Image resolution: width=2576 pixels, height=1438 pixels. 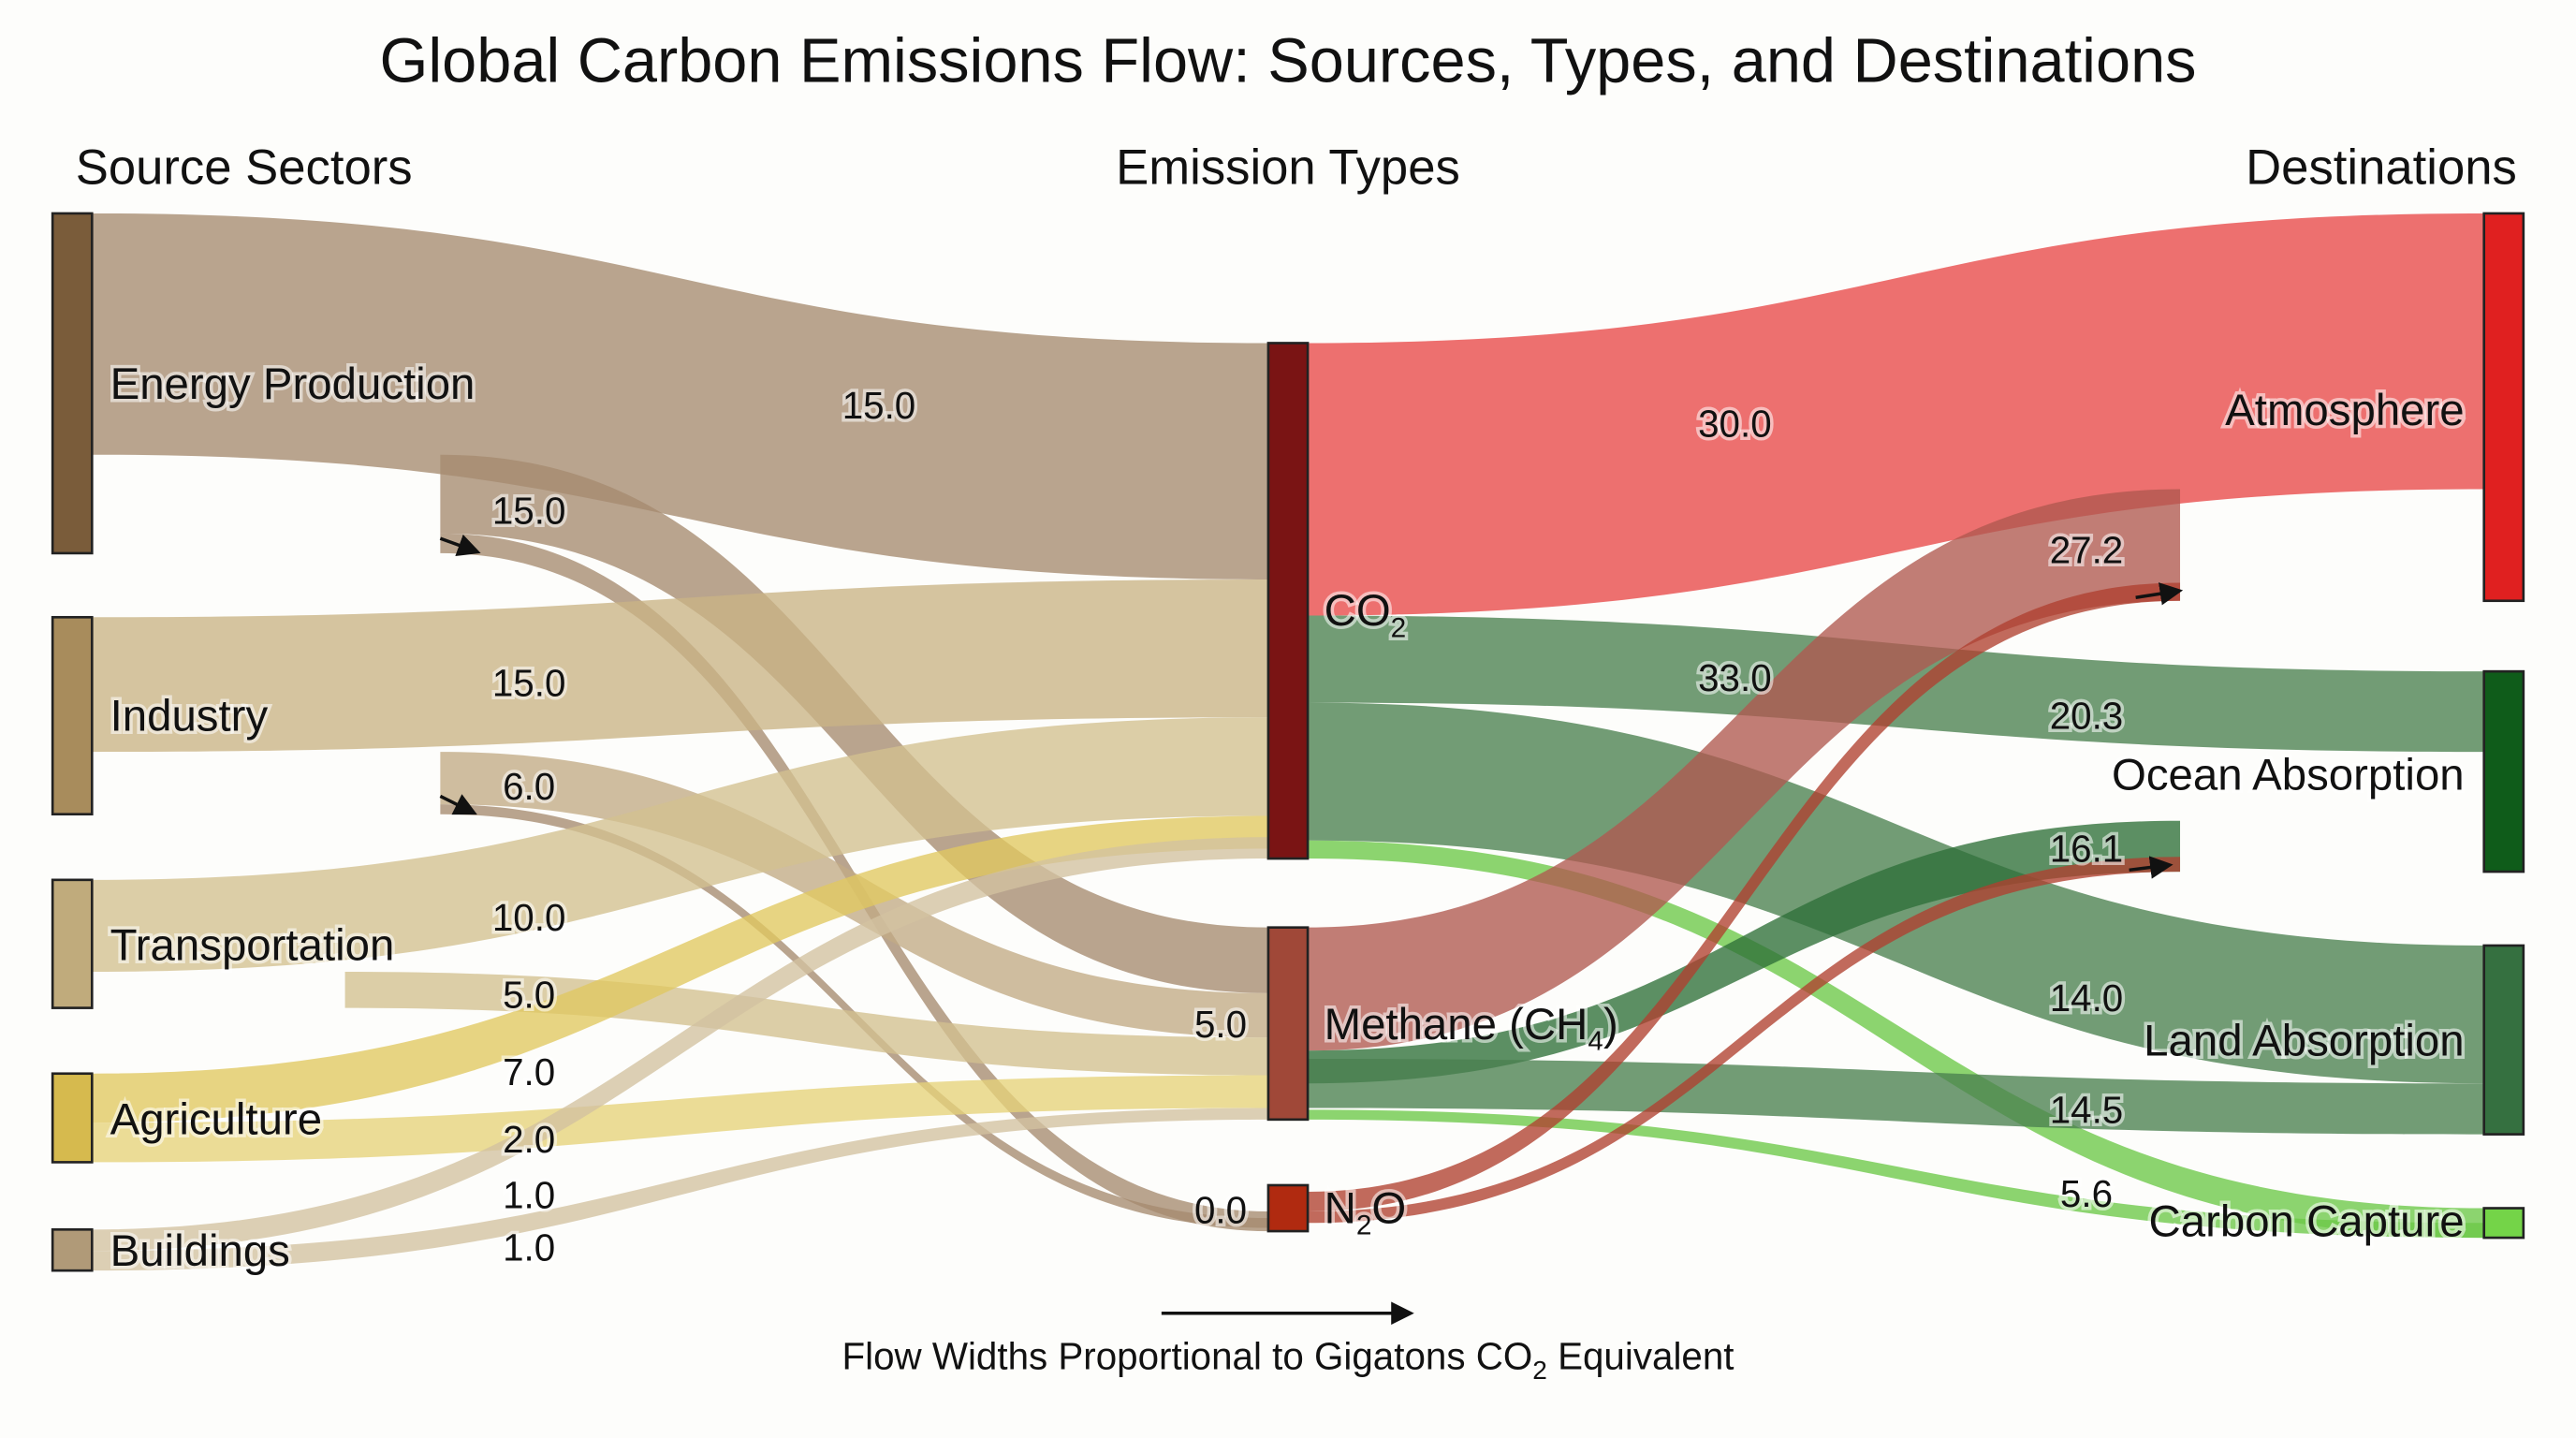 I want to click on flow-methane-to-capture, so click(x=1896, y=1174).